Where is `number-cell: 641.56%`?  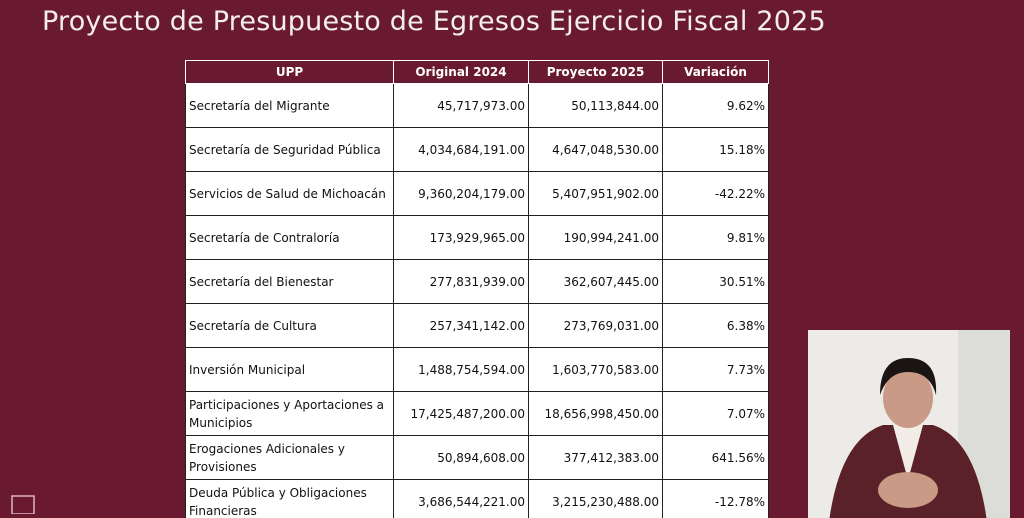
number-cell: 641.56% is located at coordinates (715, 457).